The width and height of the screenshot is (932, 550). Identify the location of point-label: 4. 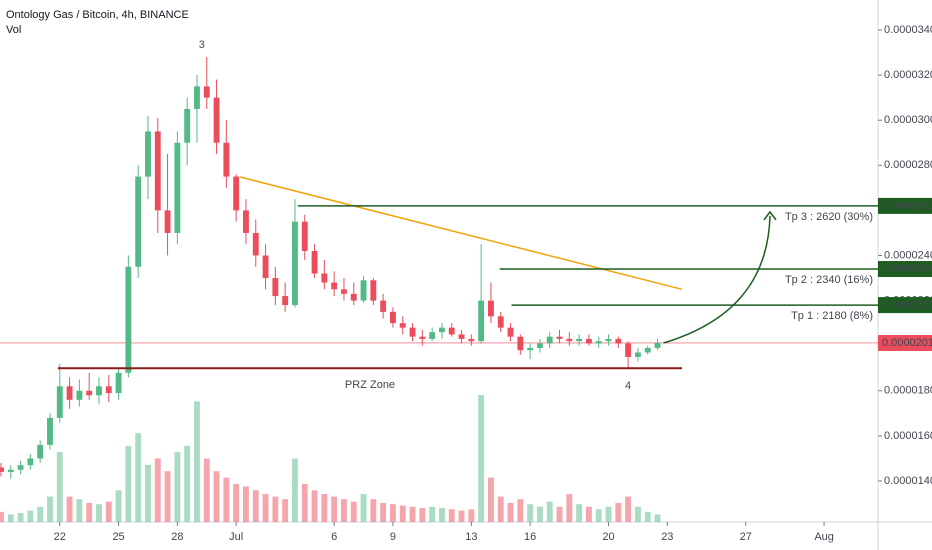
(628, 386).